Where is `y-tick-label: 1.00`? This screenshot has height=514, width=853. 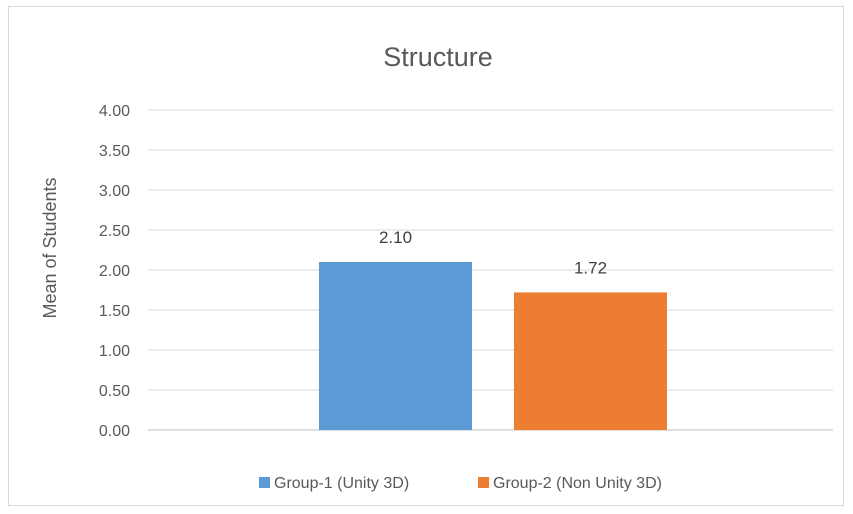 y-tick-label: 1.00 is located at coordinates (114, 351).